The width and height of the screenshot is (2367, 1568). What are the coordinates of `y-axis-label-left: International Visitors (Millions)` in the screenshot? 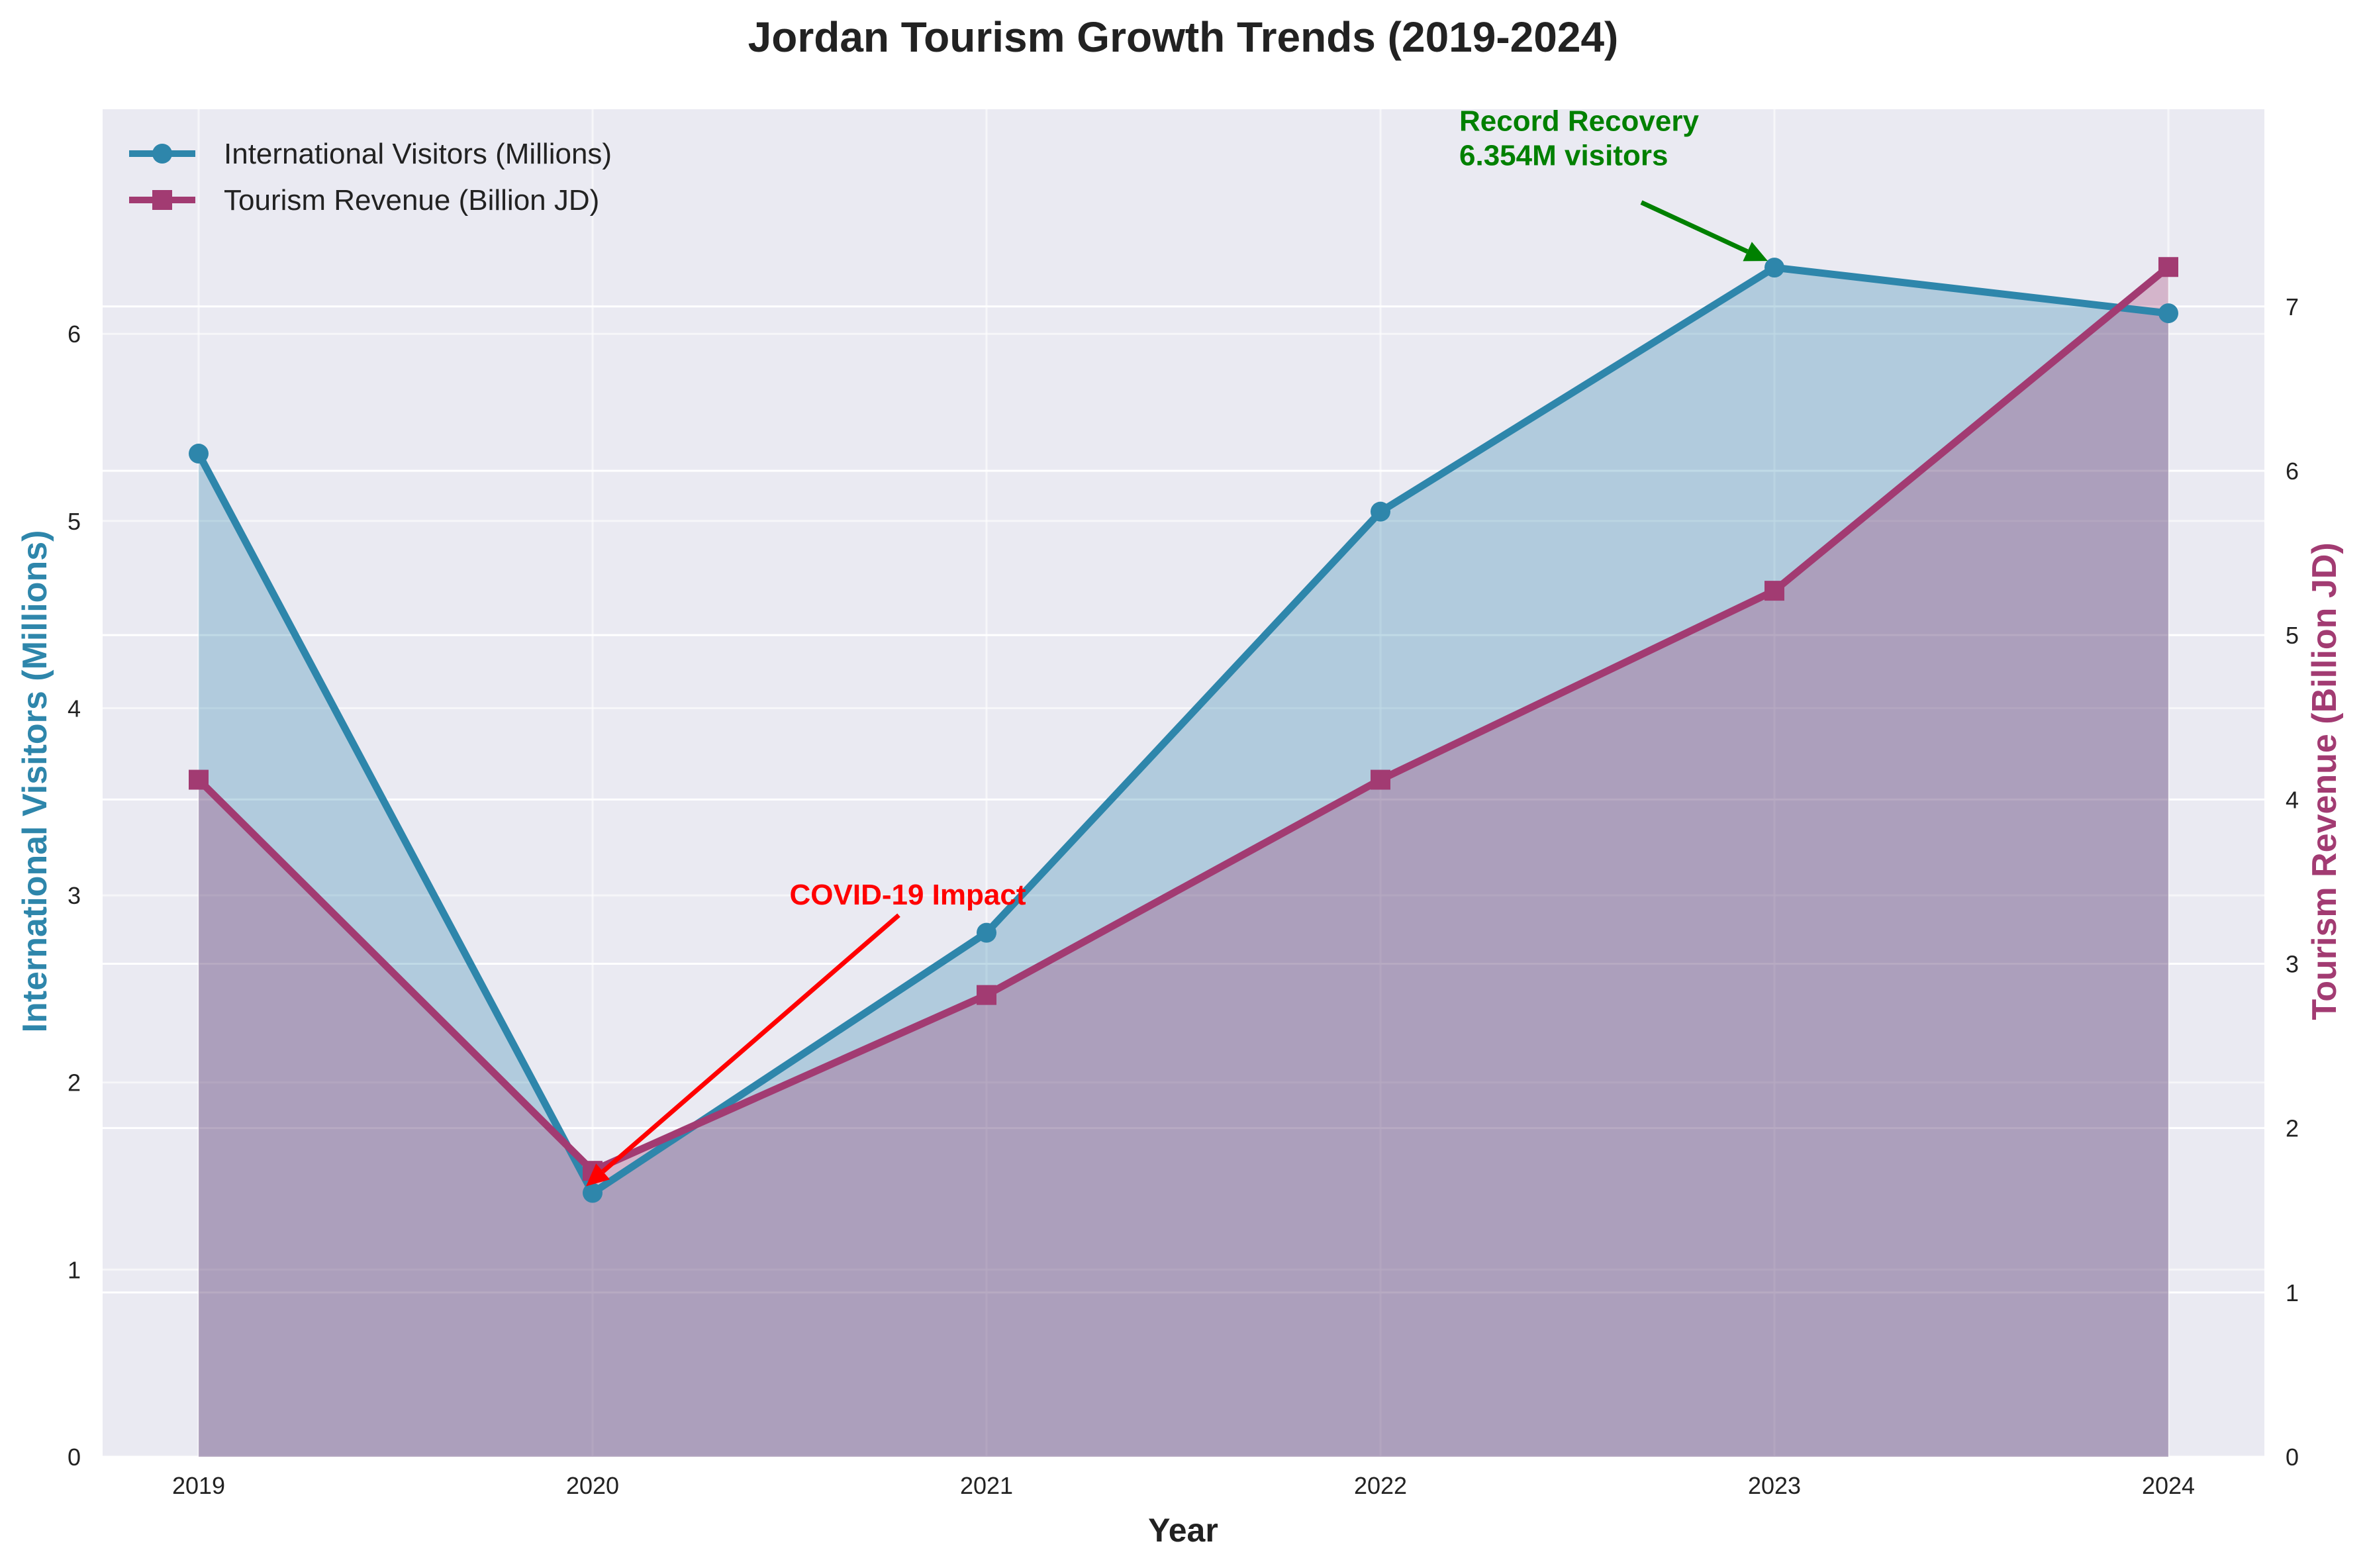 It's located at (35, 781).